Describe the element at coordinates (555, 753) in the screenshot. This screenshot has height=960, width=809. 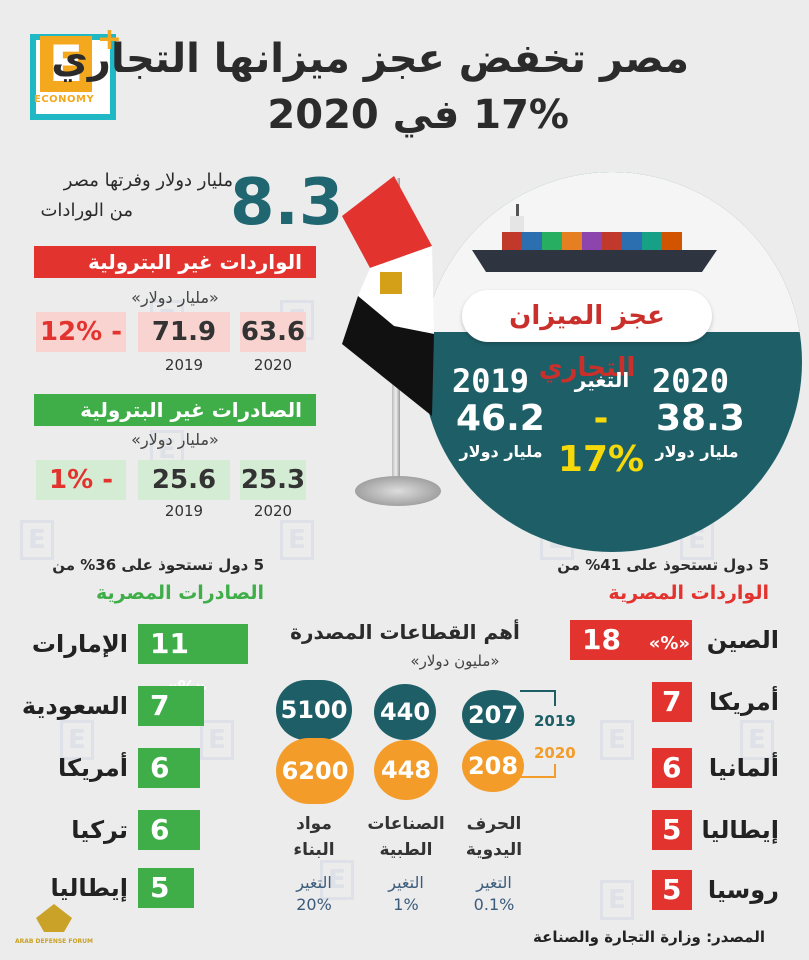
I see `sectors-year-2020: 2020` at that location.